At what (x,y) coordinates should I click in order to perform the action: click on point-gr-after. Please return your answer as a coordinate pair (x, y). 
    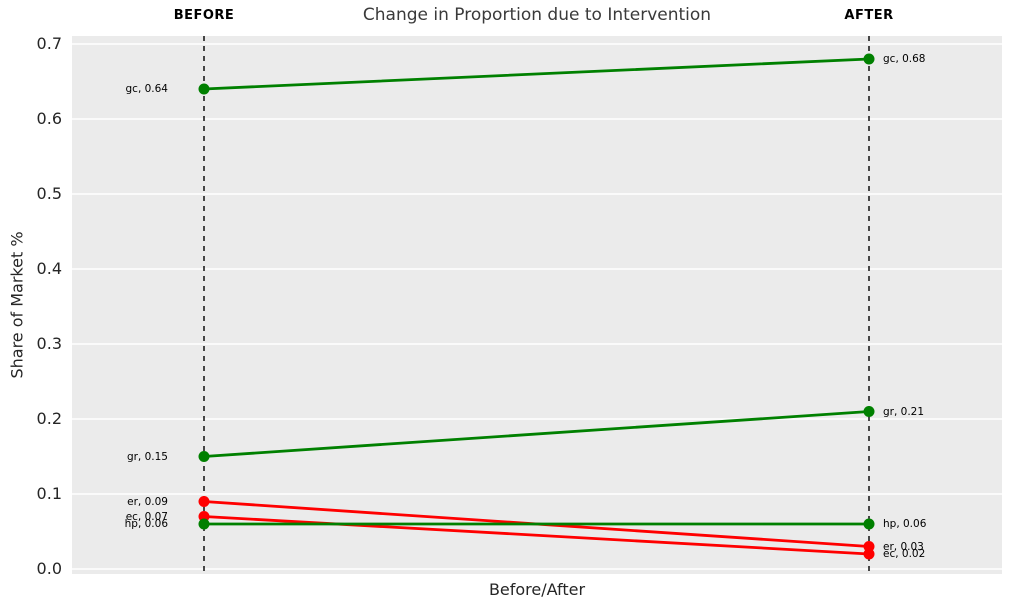
    Looking at the image, I should click on (869, 411).